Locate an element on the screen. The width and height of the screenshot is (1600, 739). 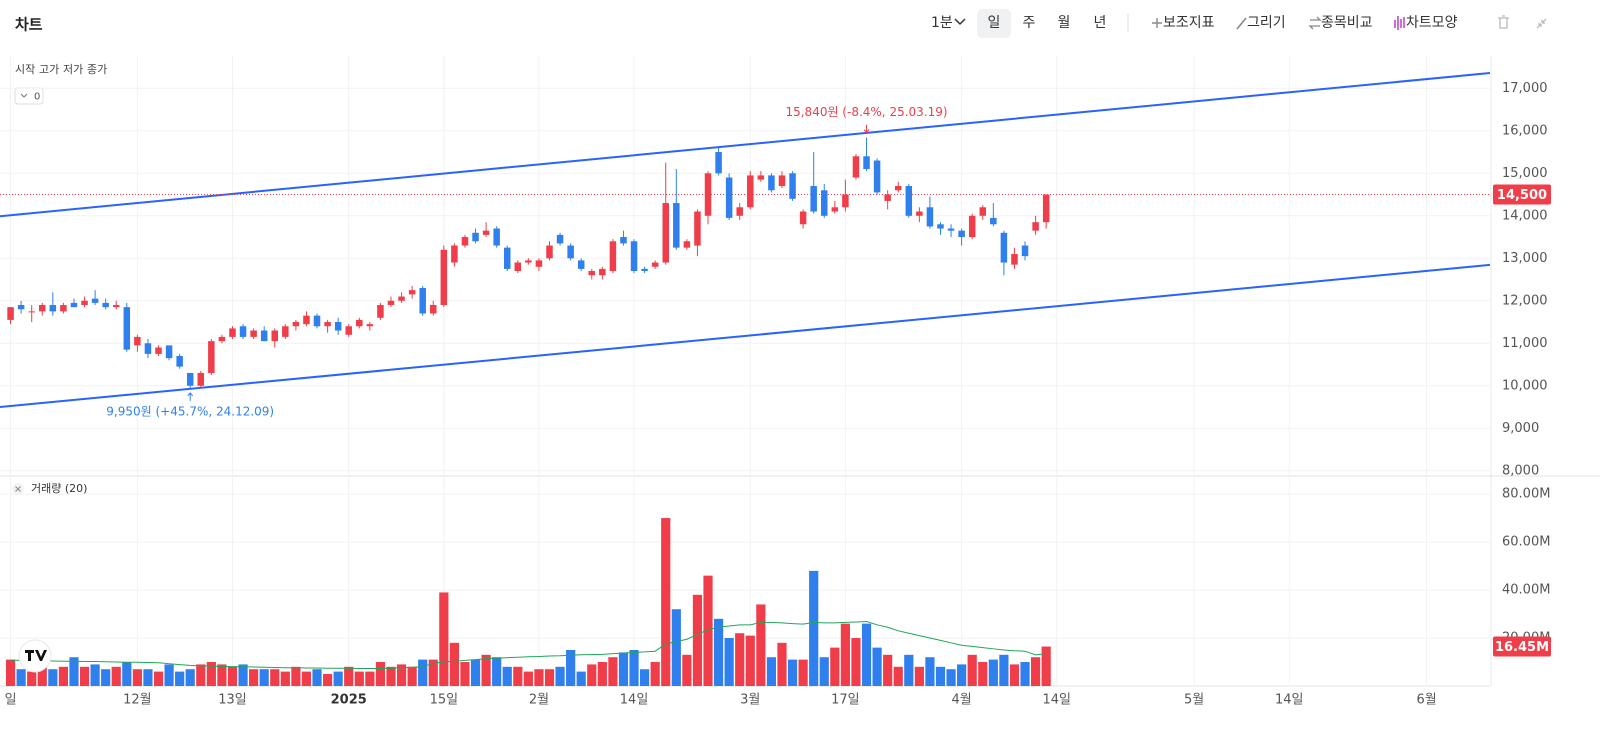
y-tick-label: 16,000 is located at coordinates (1525, 130).